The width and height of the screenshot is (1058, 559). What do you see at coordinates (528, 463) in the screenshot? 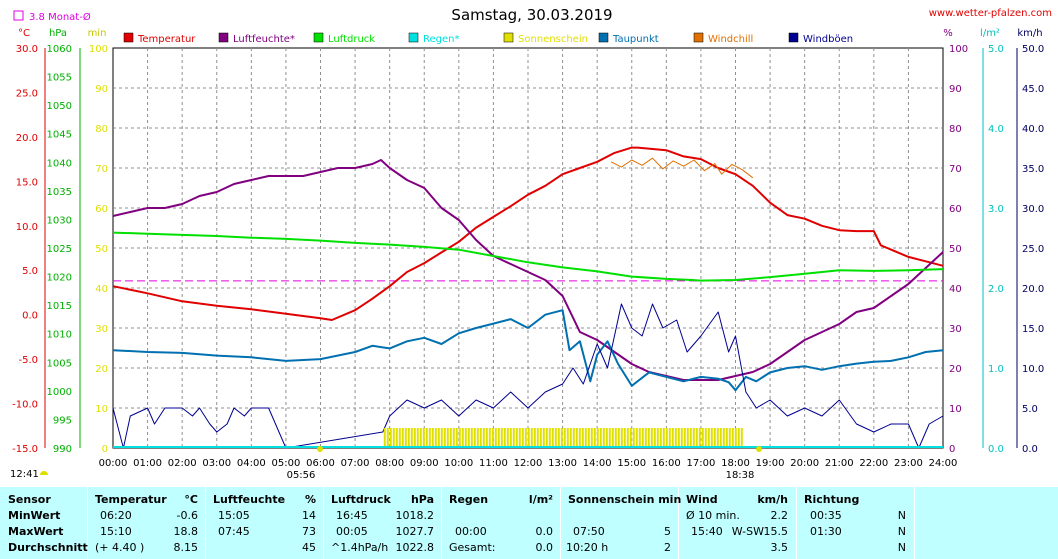
I see `x-axis-tick: 12:00` at bounding box center [528, 463].